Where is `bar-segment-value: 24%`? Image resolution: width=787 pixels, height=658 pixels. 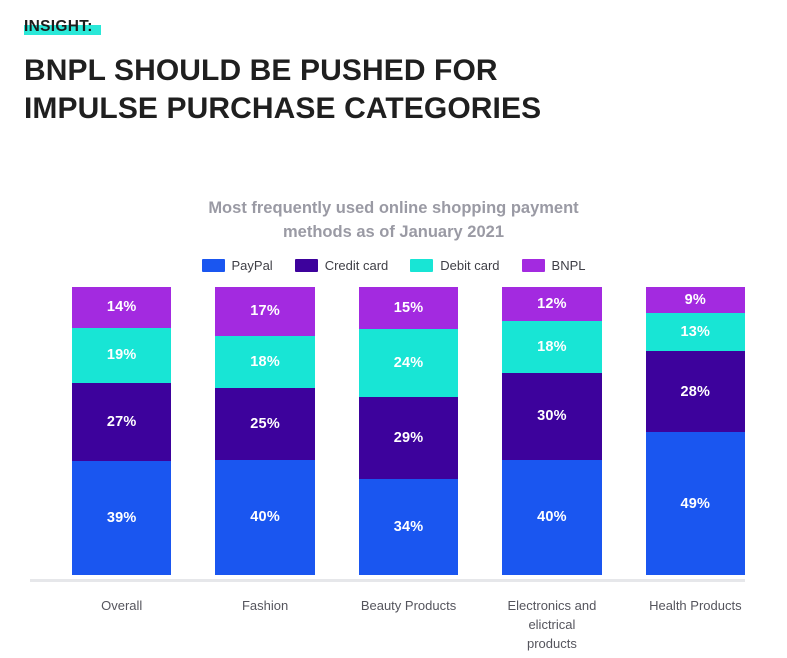
bar-segment-value: 24% is located at coordinates (408, 363).